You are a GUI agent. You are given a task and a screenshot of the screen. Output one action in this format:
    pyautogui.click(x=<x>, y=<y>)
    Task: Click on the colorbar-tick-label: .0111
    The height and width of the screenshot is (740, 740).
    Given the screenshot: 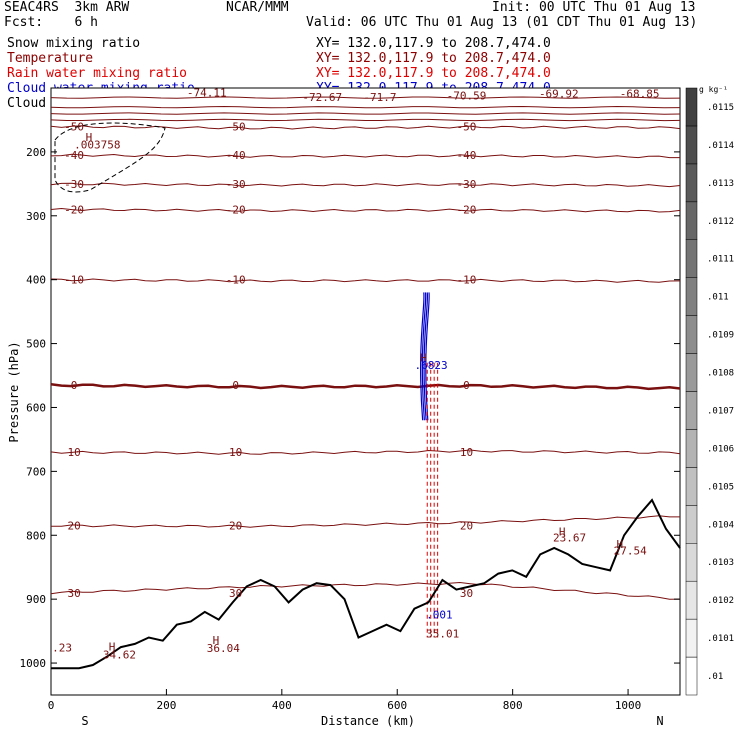 What is the action you would take?
    pyautogui.click(x=720, y=260)
    